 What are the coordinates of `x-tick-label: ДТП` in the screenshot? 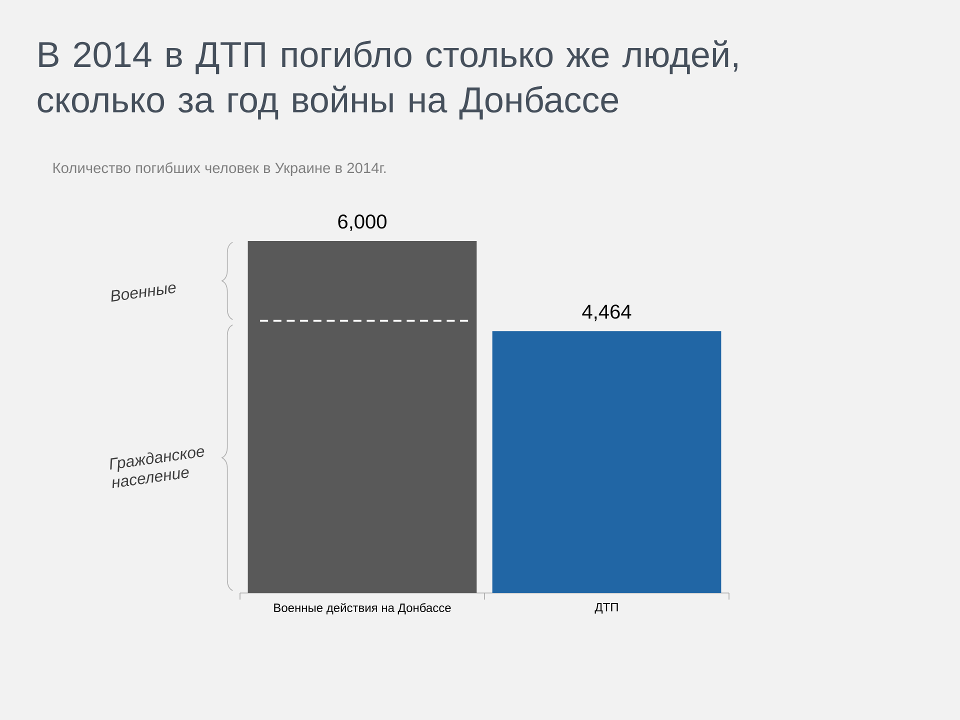 It's located at (606, 608).